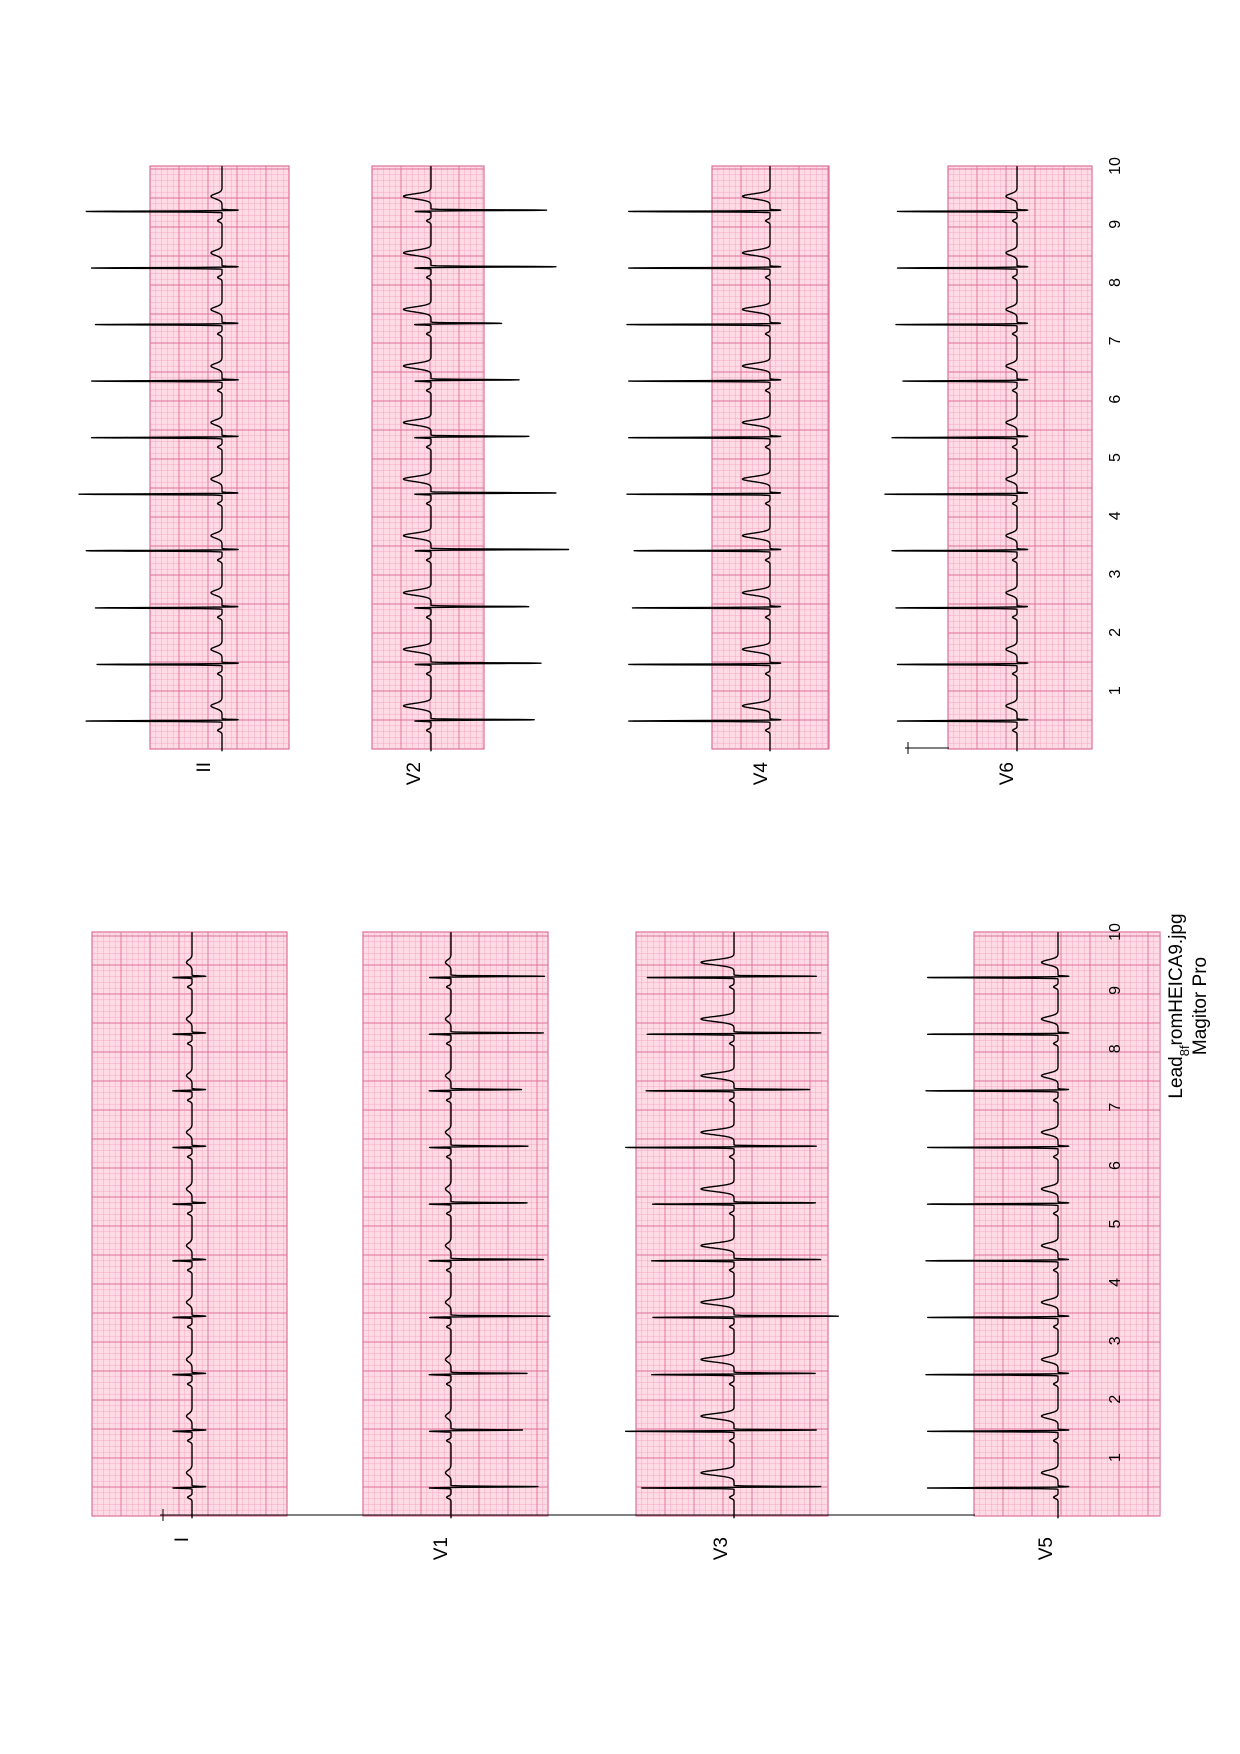  I want to click on lead-panel-v1: V1, so click(456, 1245).